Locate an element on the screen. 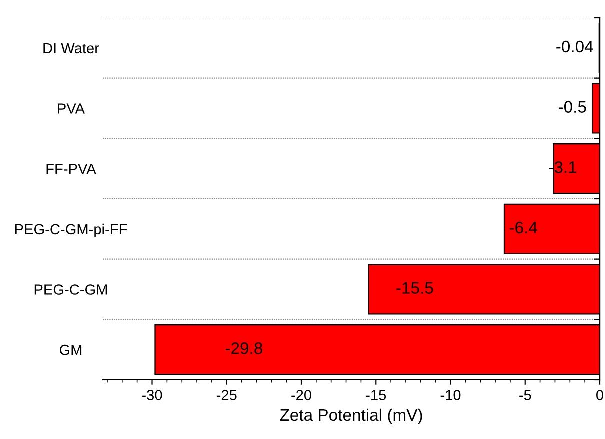 Image resolution: width=605 pixels, height=439 pixels. y-tick-label: PEG-C-GM is located at coordinates (71, 289).